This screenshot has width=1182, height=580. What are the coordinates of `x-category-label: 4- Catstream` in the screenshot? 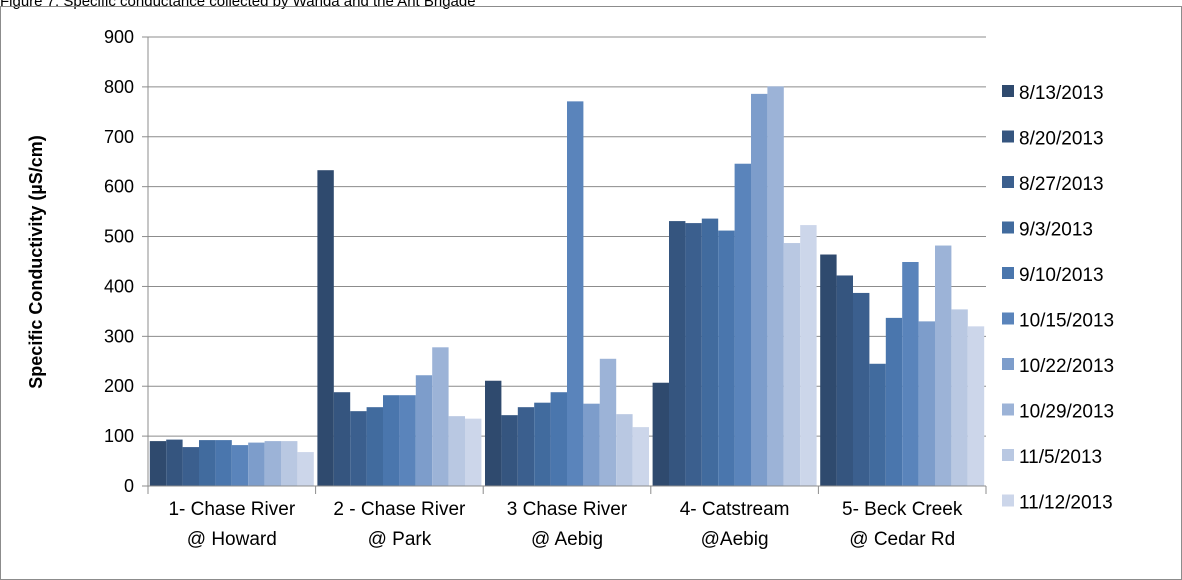 It's located at (735, 509).